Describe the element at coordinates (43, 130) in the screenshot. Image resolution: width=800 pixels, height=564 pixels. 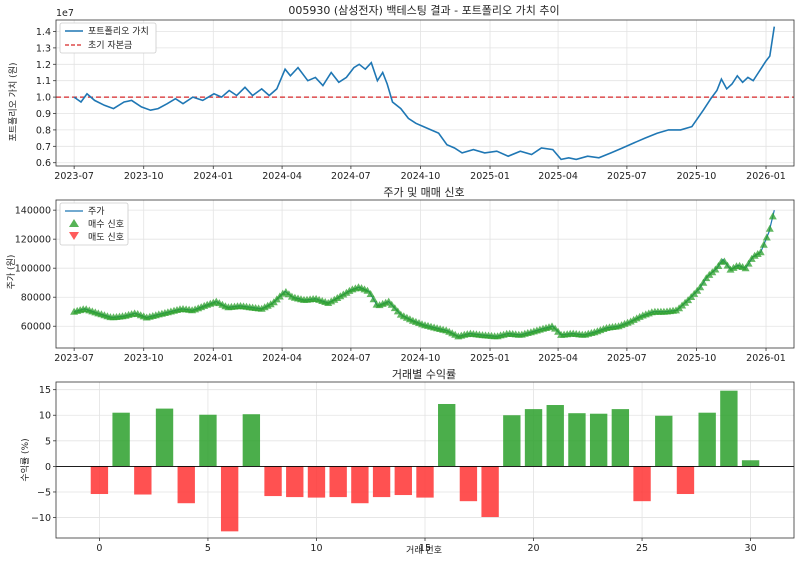
I see `y-tick-label: 0.8` at that location.